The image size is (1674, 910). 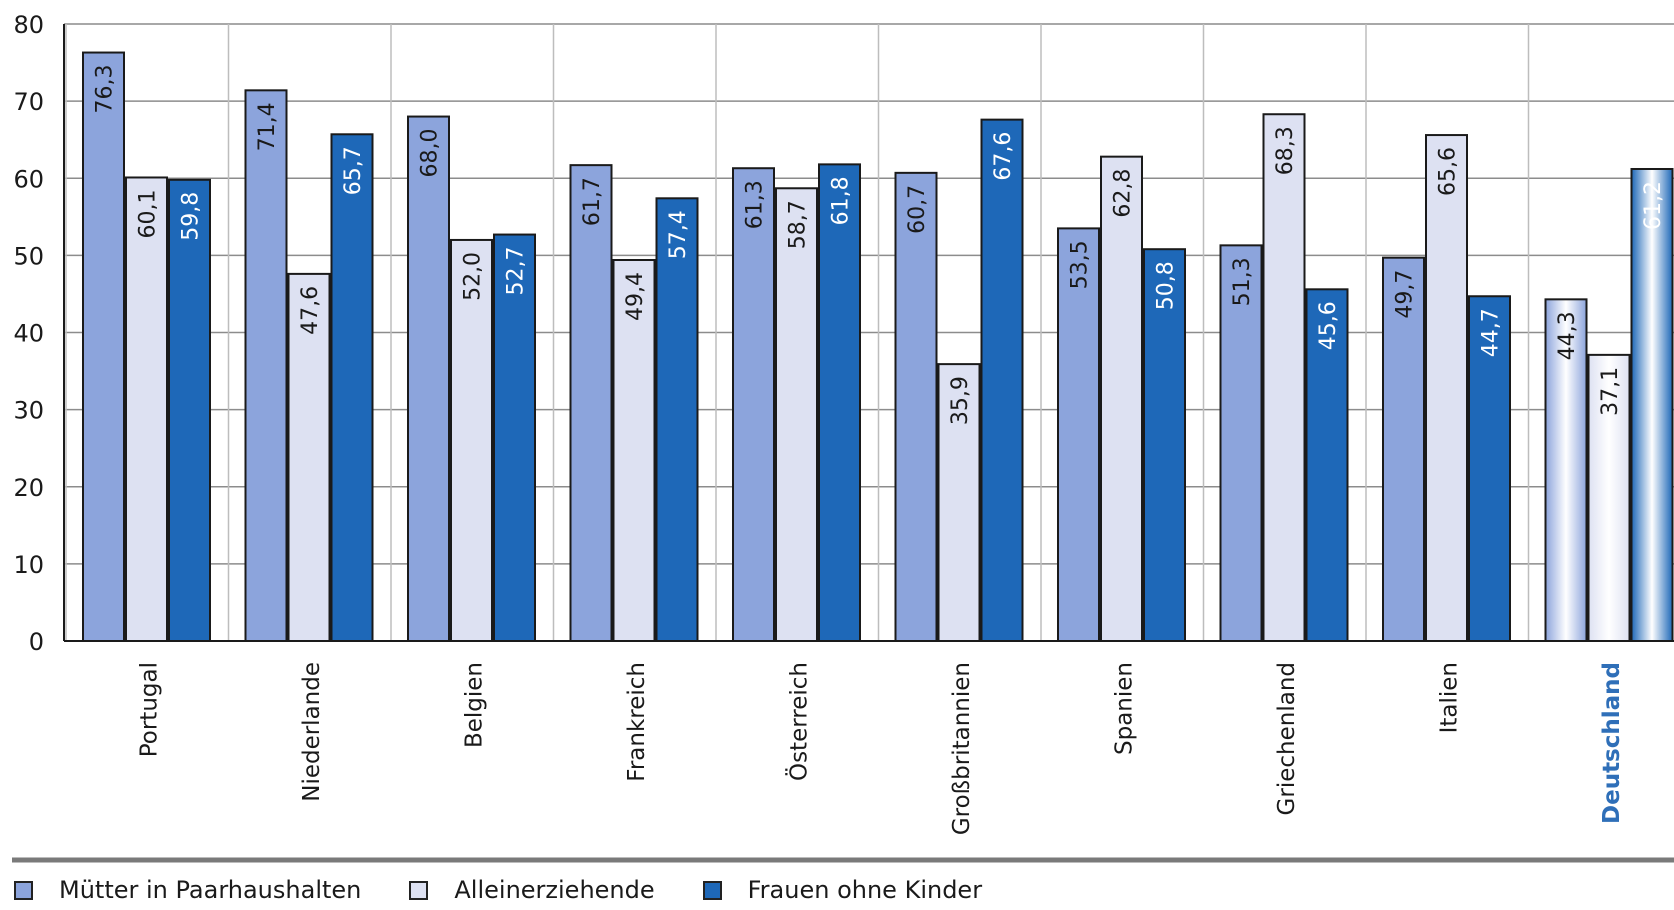 I want to click on value-label-7-0: 51,3, so click(x=1242, y=281).